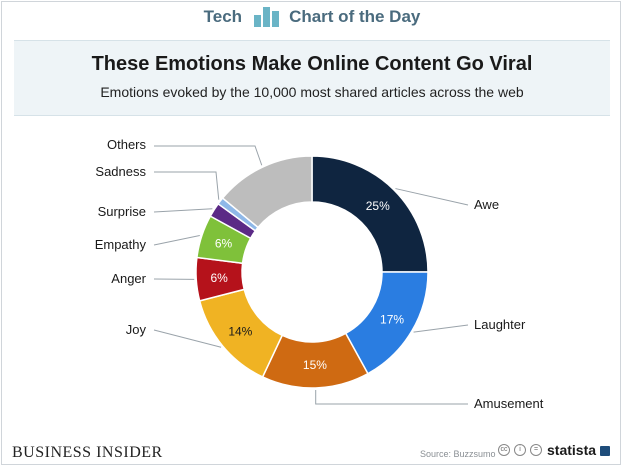 The image size is (624, 468). I want to click on leader-line-empathy, so click(176, 240).